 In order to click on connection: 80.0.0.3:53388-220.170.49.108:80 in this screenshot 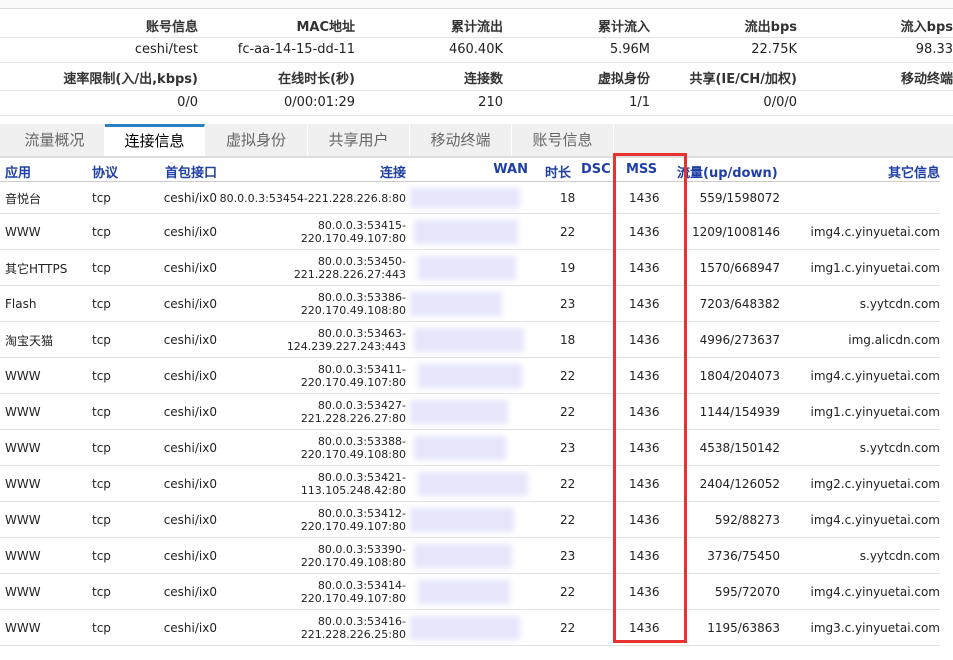, I will do `click(353, 448)`.